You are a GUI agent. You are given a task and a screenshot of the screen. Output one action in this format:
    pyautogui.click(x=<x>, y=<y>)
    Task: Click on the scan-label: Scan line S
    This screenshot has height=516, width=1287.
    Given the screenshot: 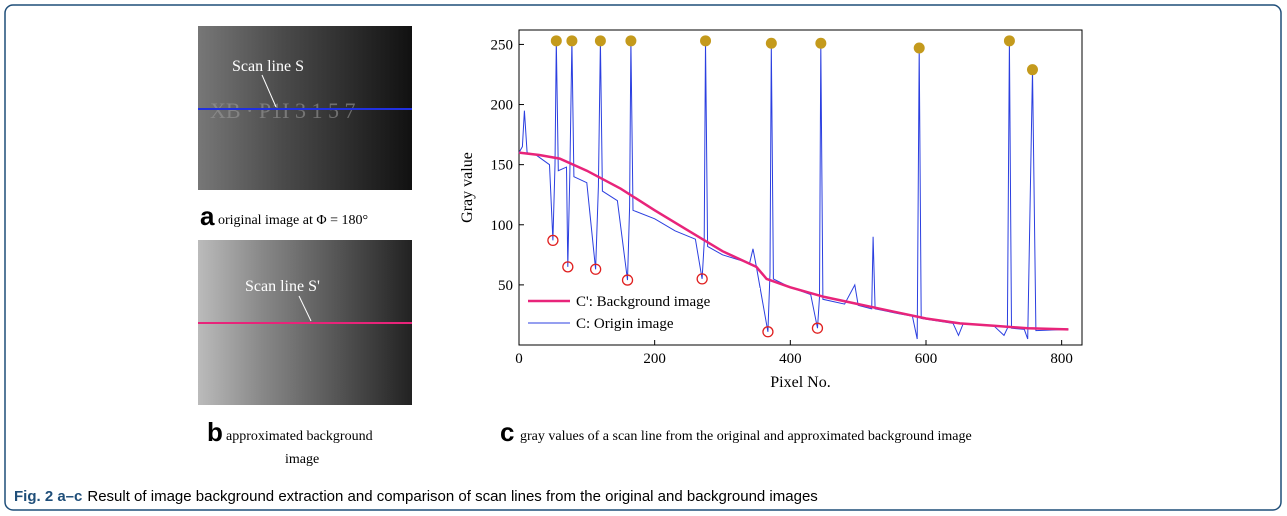 What is the action you would take?
    pyautogui.click(x=268, y=66)
    